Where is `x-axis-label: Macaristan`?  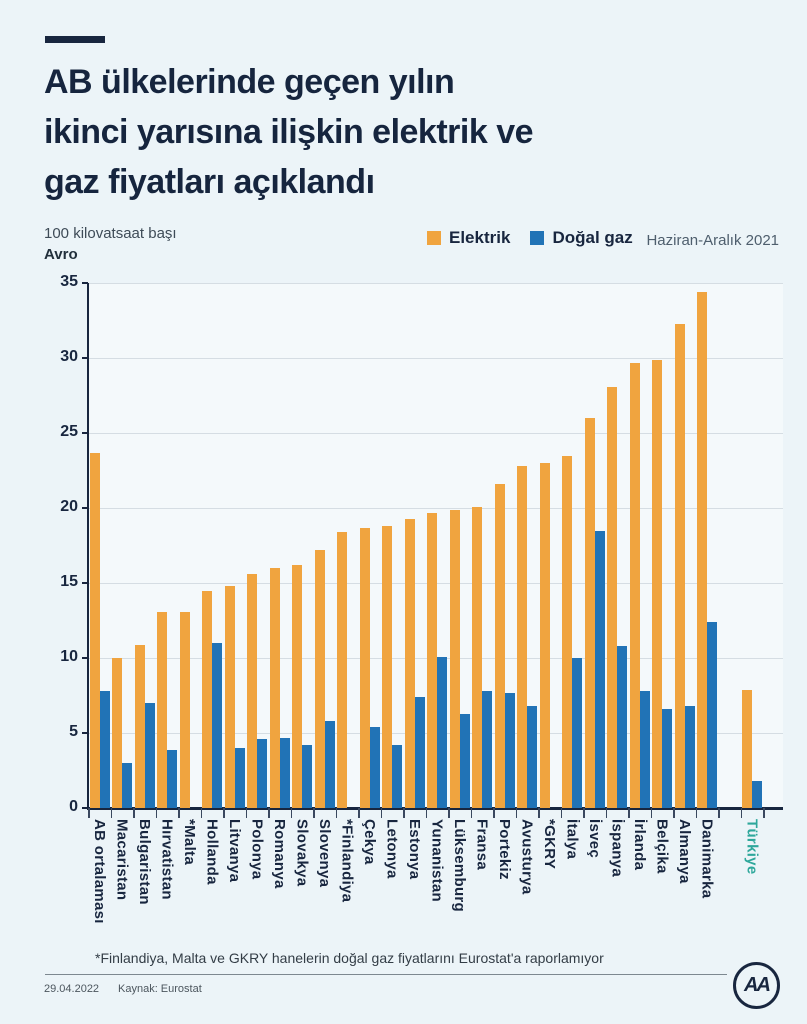
x-axis-label: Macaristan is located at coordinates (122, 860).